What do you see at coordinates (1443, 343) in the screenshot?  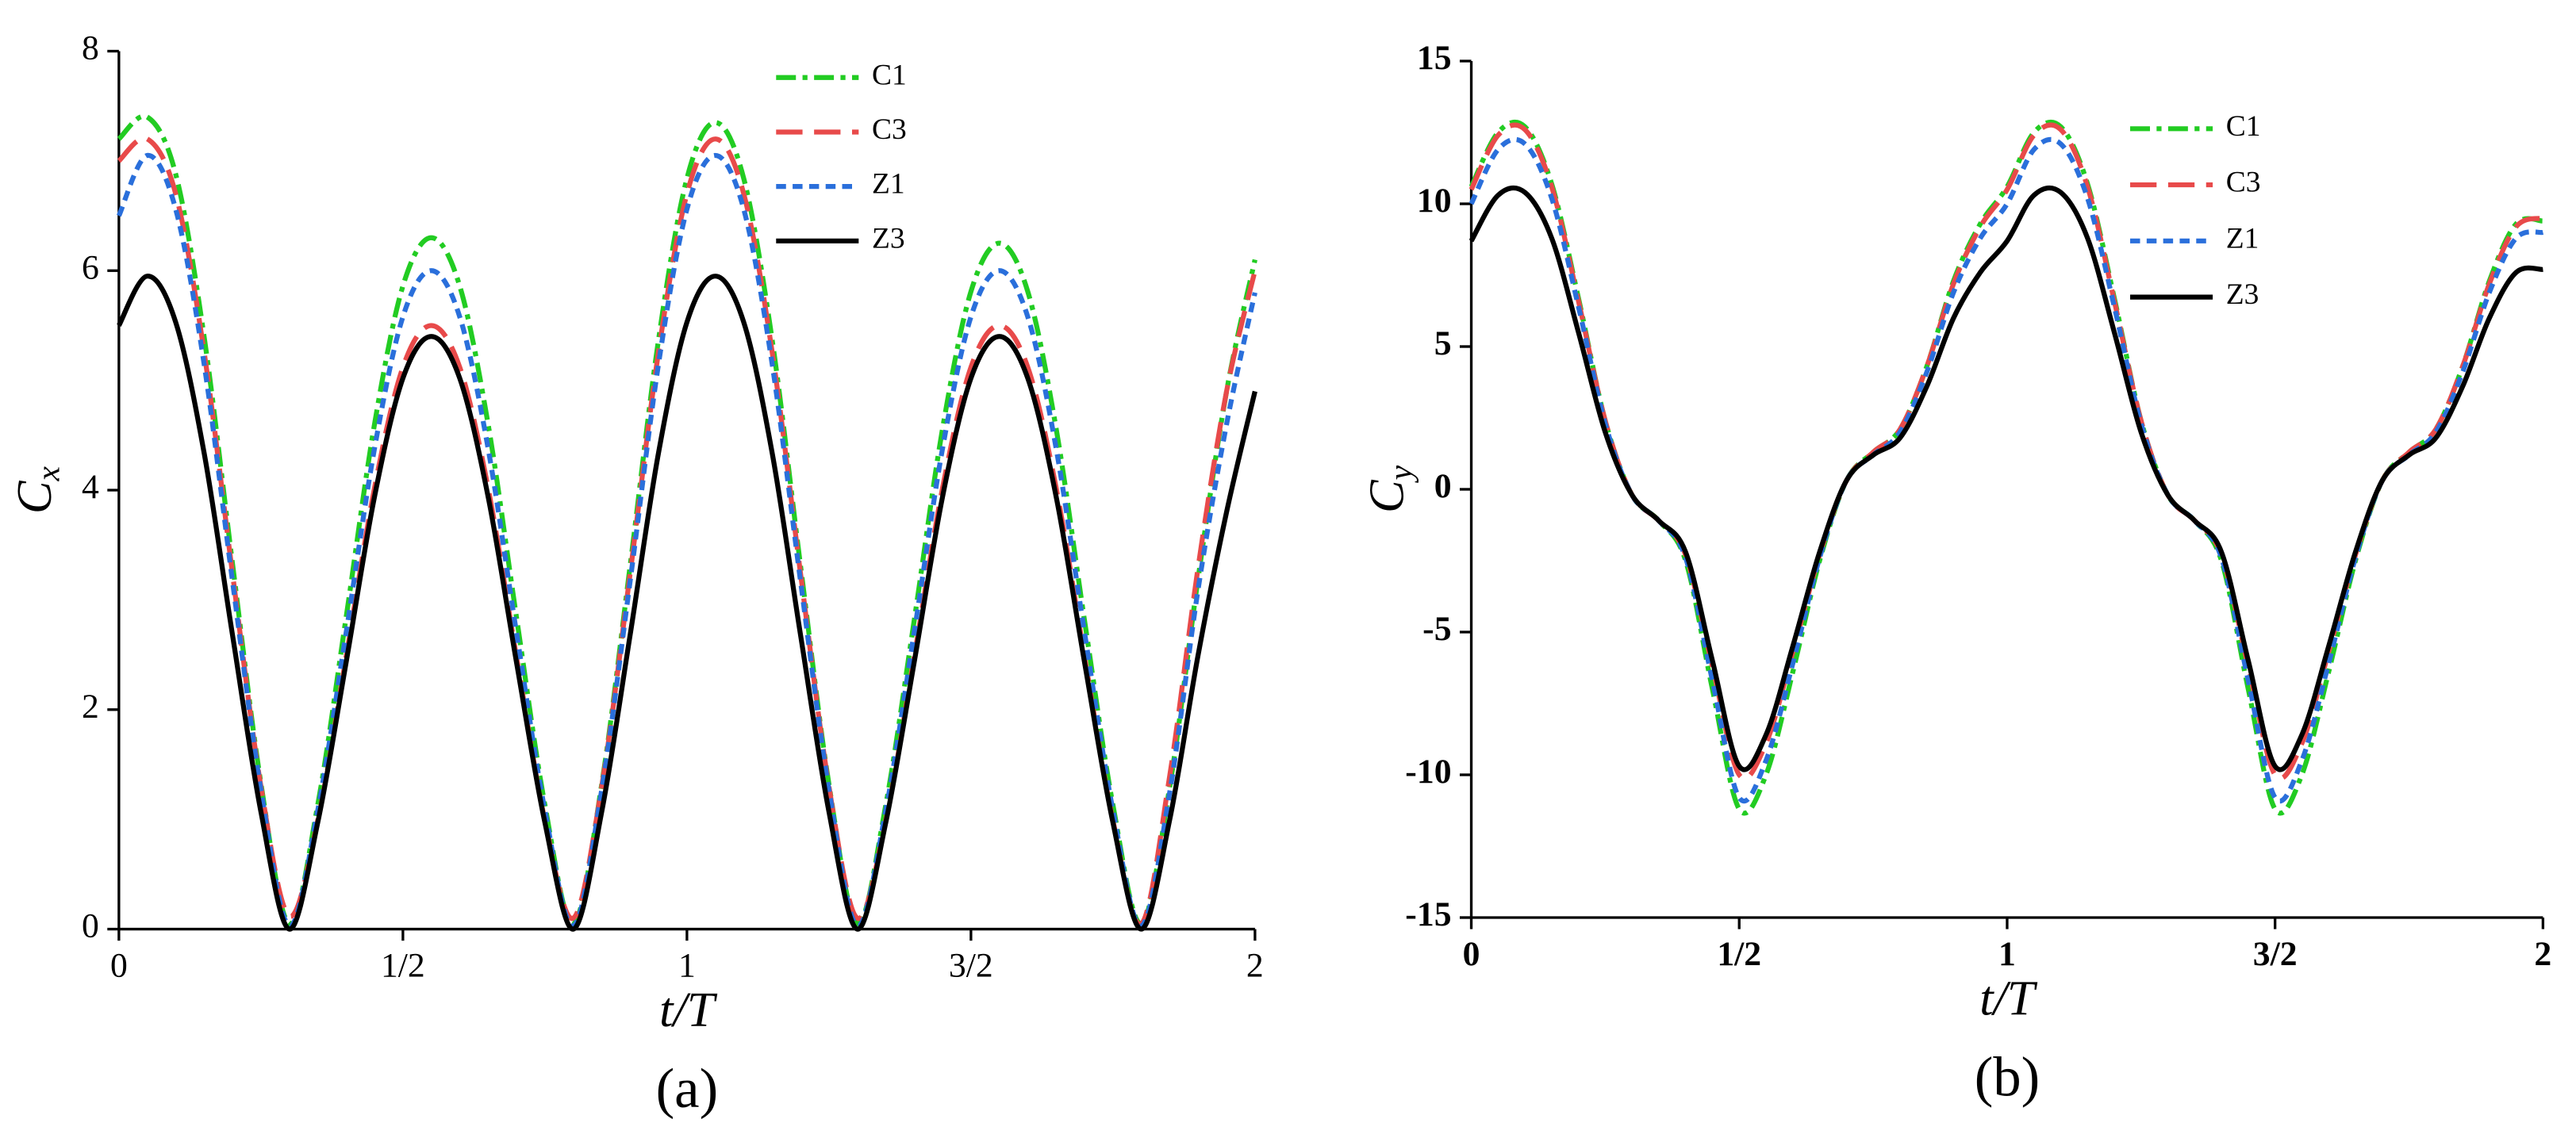 I see `y-tick-label: 5` at bounding box center [1443, 343].